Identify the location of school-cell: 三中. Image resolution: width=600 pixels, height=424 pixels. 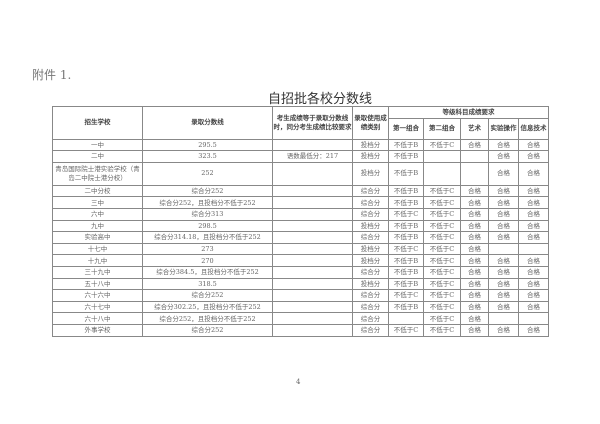
(97, 202).